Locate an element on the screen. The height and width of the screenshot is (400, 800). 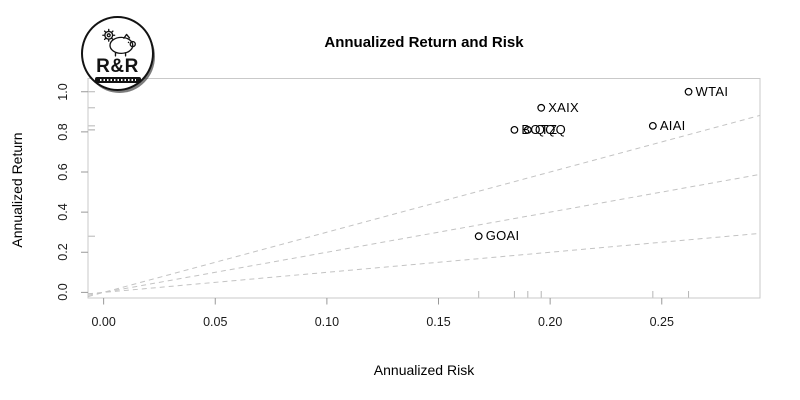
y-tick-label: 0.4 is located at coordinates (63, 212).